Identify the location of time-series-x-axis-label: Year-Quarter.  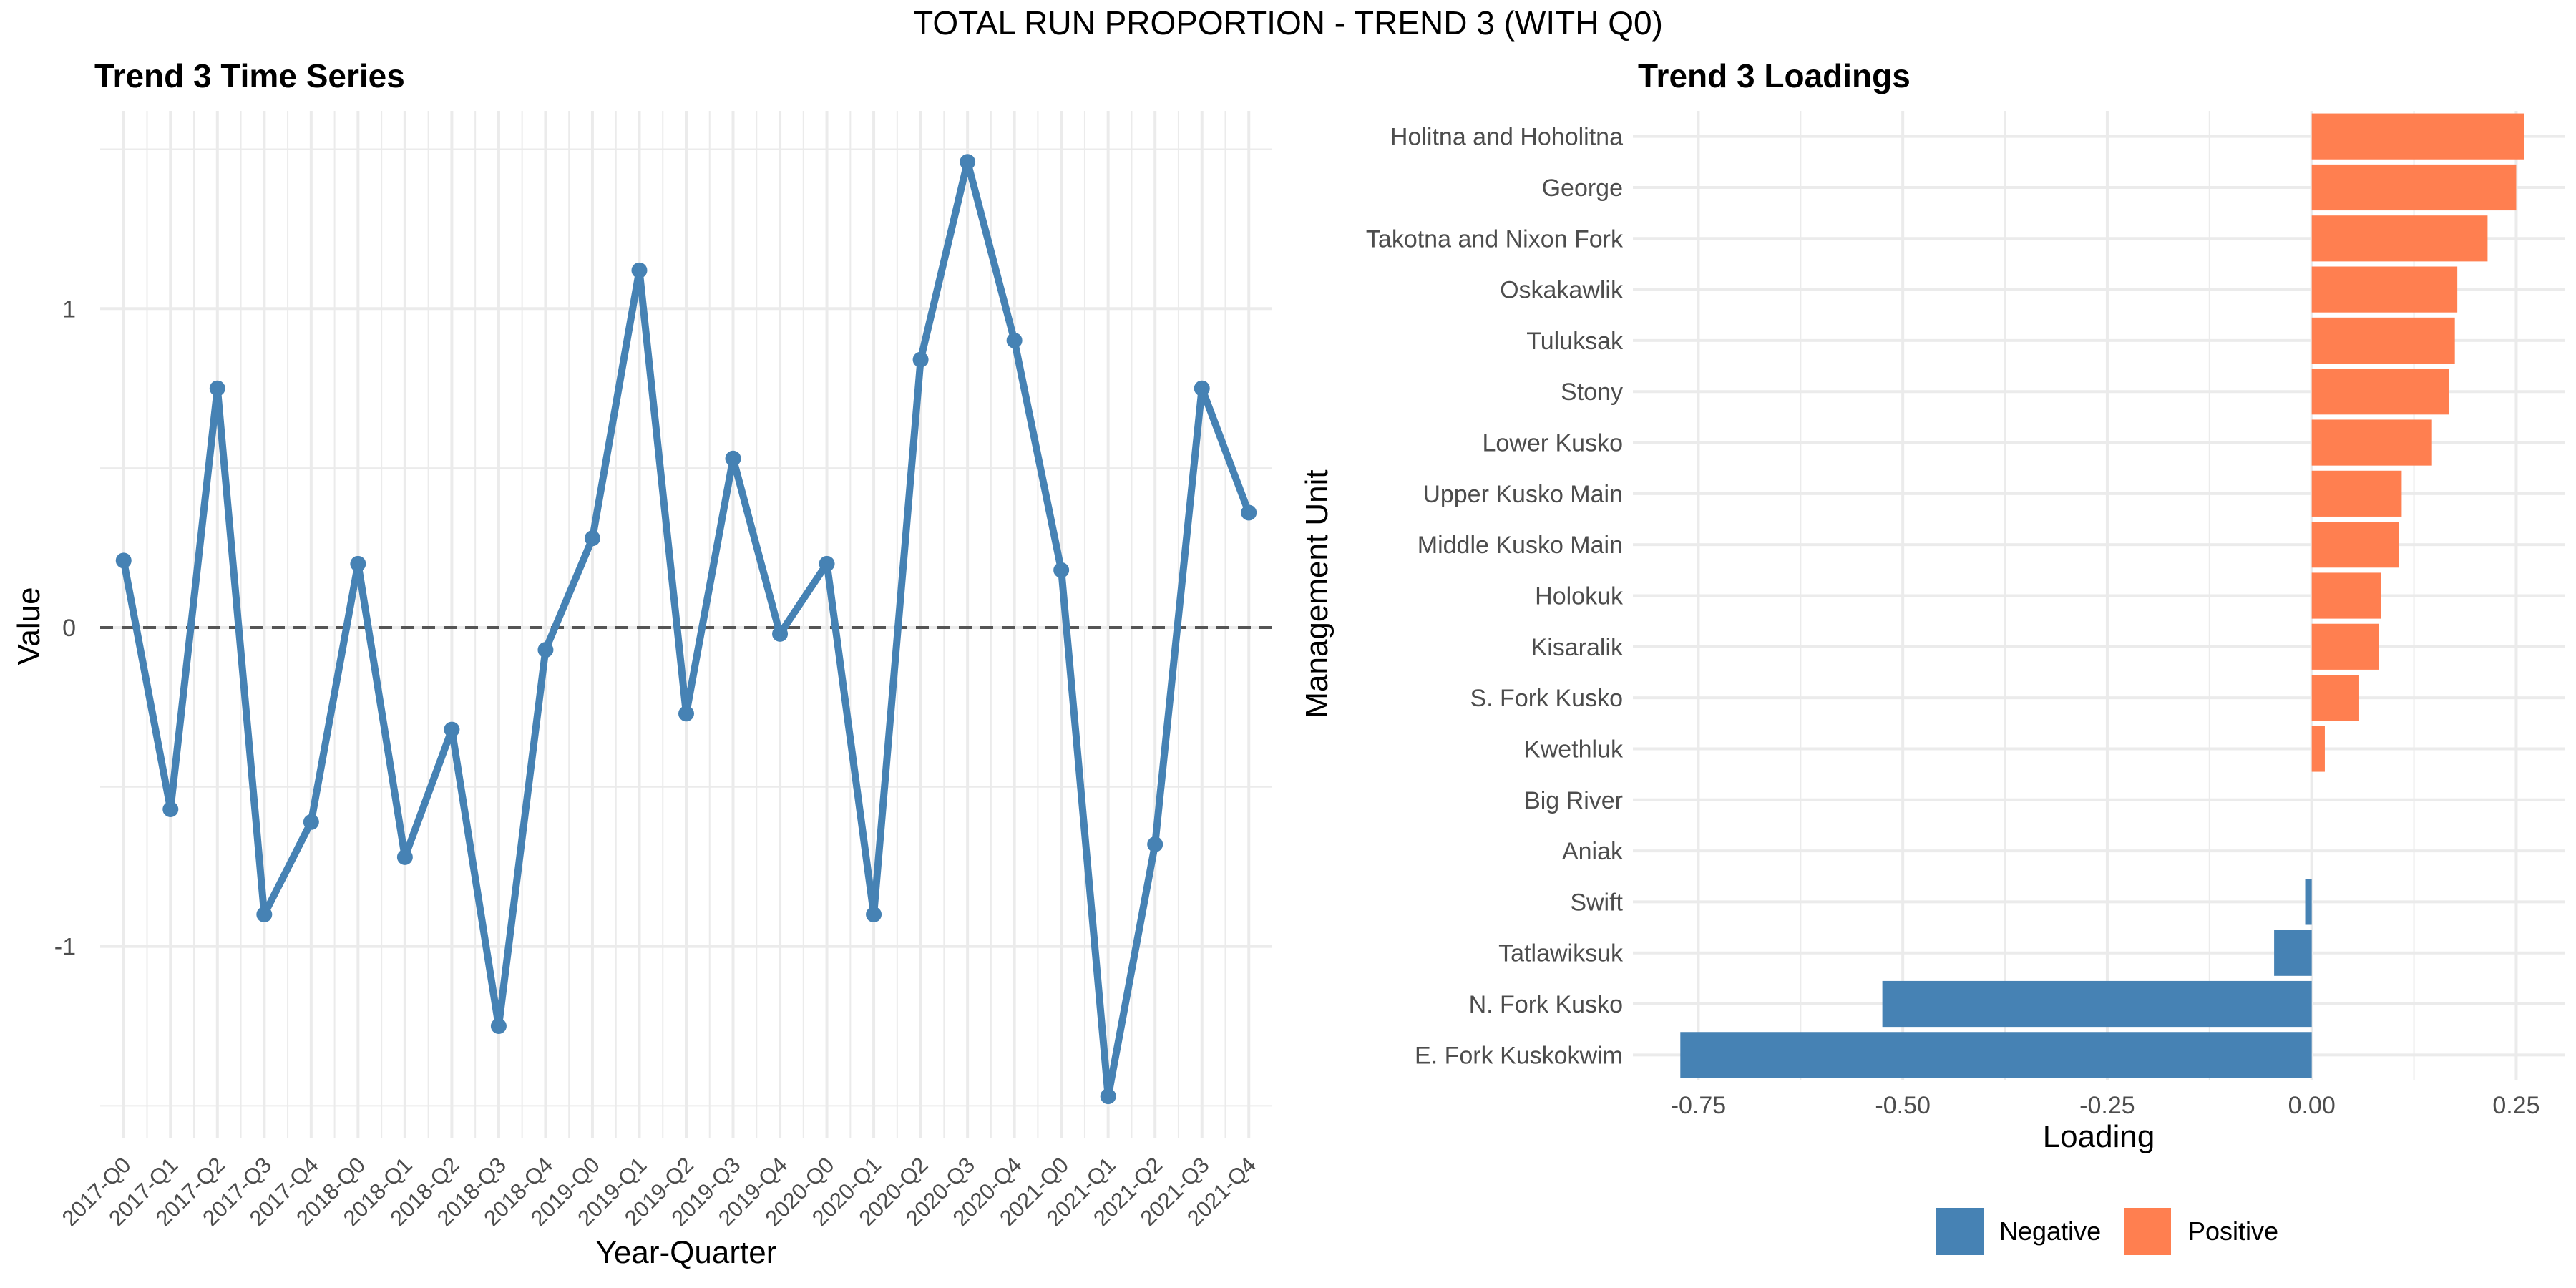
(686, 1252).